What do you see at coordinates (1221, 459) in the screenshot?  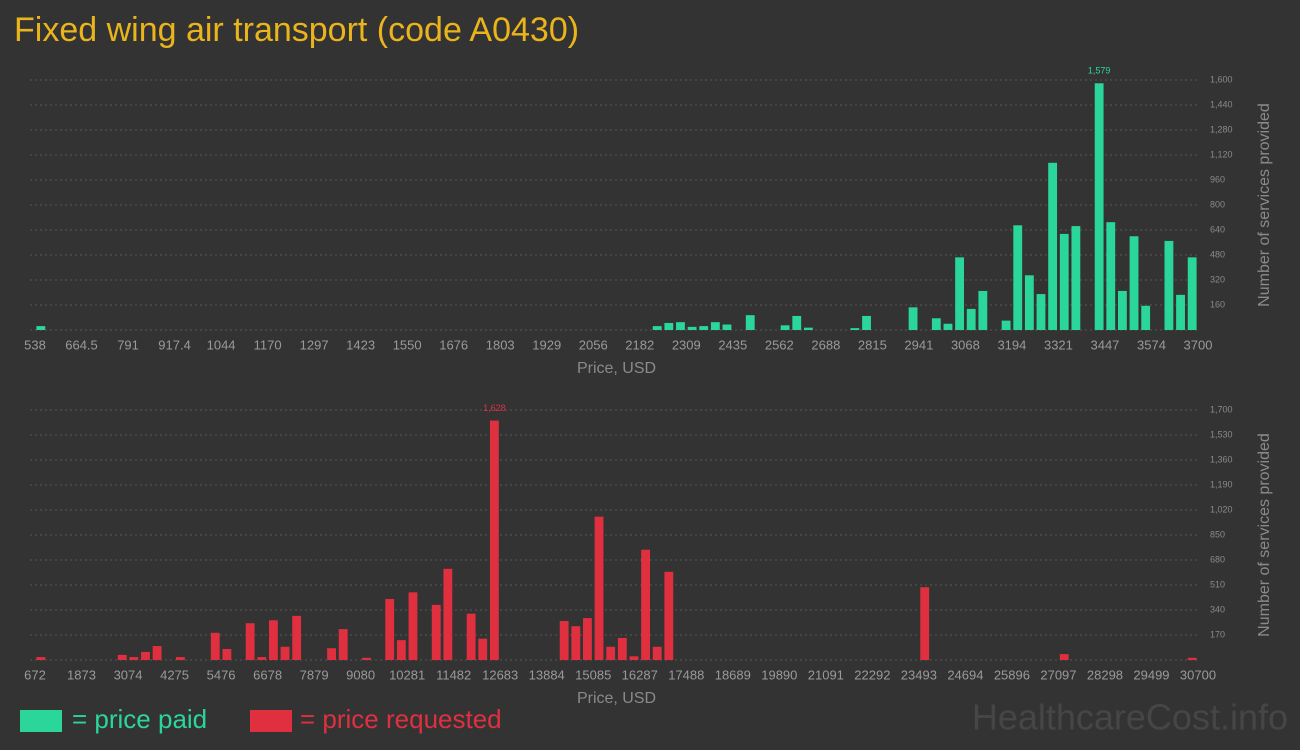 I see `y-tick-label: 1,360` at bounding box center [1221, 459].